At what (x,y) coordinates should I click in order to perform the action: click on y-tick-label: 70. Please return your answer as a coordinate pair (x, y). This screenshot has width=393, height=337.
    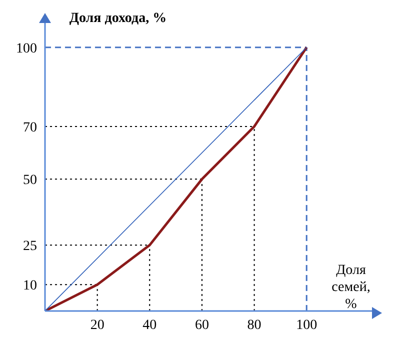
    Looking at the image, I should click on (30, 128).